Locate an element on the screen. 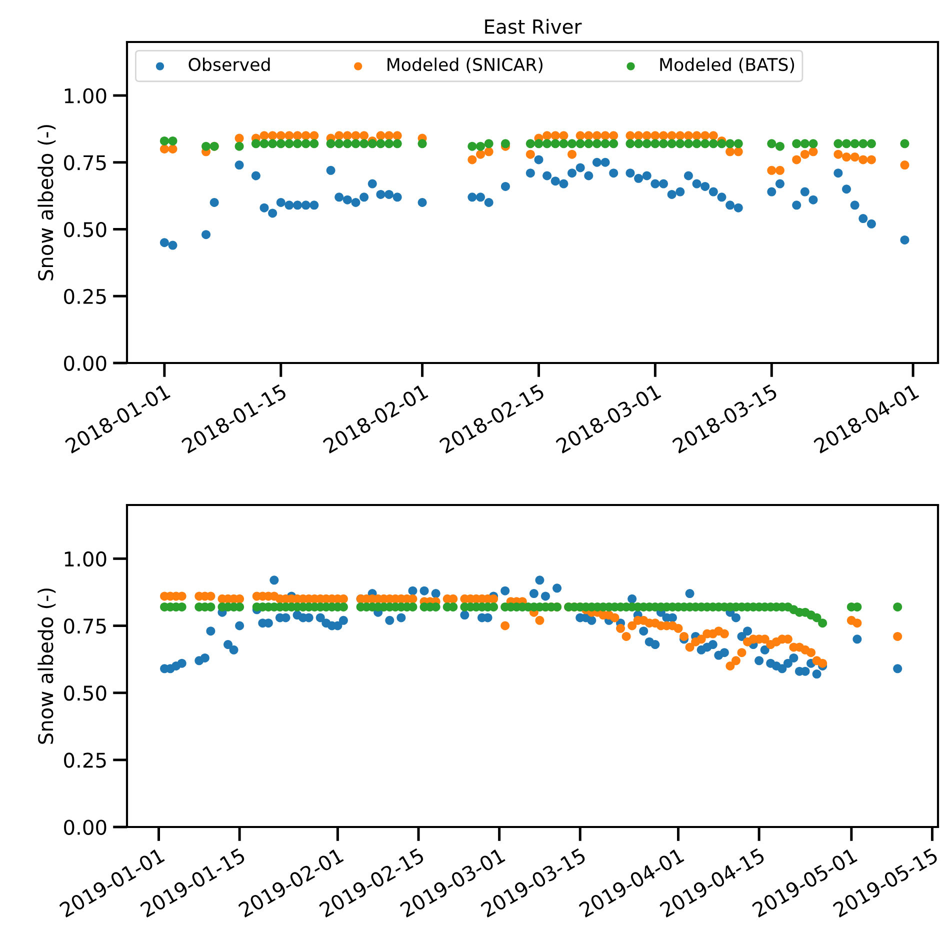 This screenshot has height=951, width=943. legend-label: Modeled (BATS) is located at coordinates (727, 66).